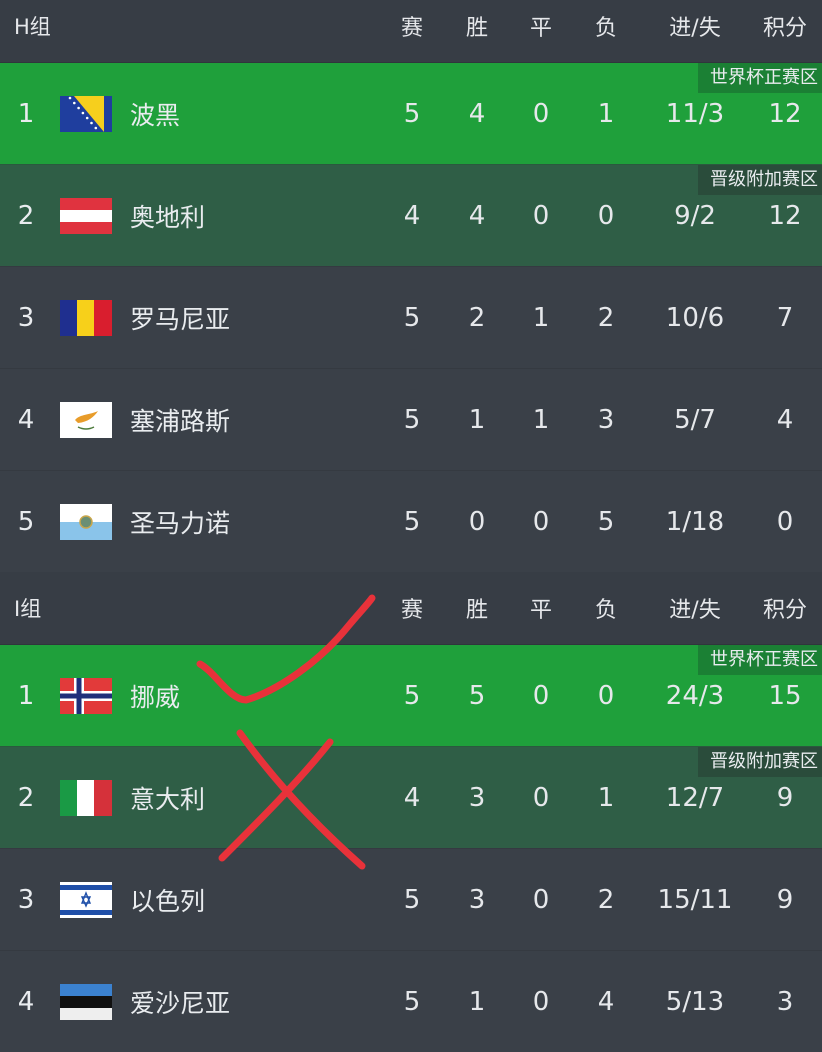  I want to click on stat-goals: 12/7, so click(695, 797).